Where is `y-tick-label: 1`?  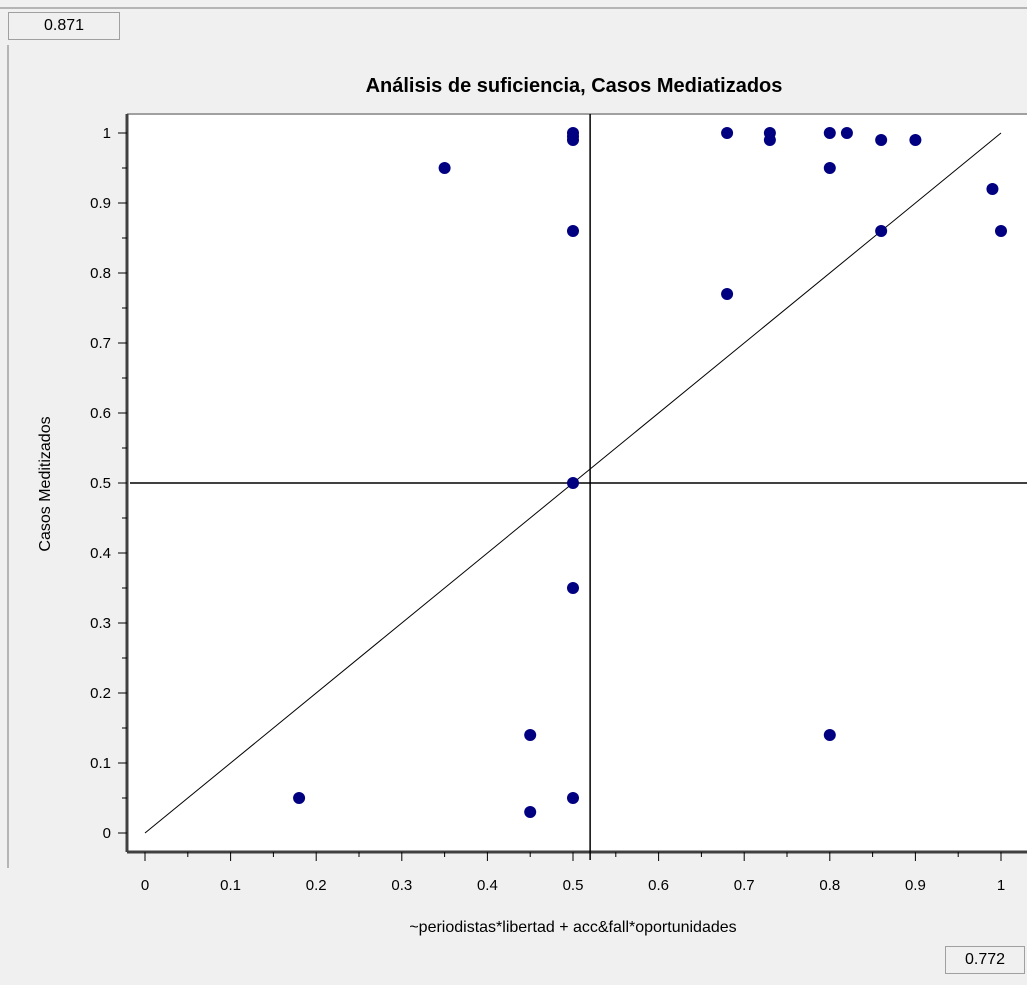 y-tick-label: 1 is located at coordinates (107, 133).